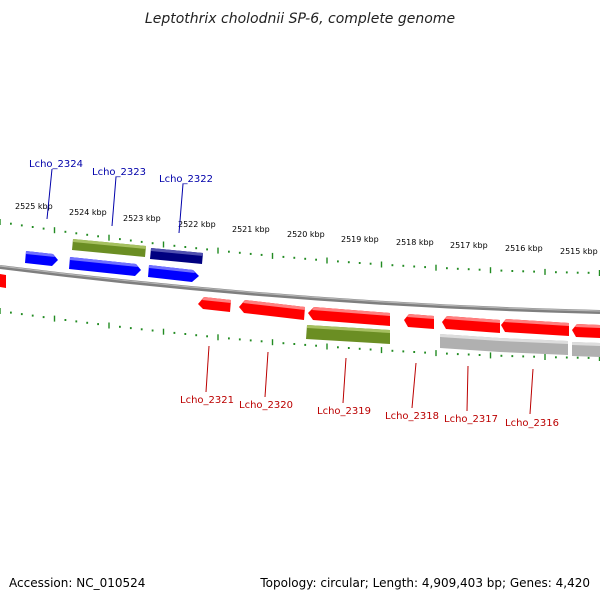  Describe the element at coordinates (412, 416) in the screenshot. I see `gene-label: Lcho_2318` at that location.